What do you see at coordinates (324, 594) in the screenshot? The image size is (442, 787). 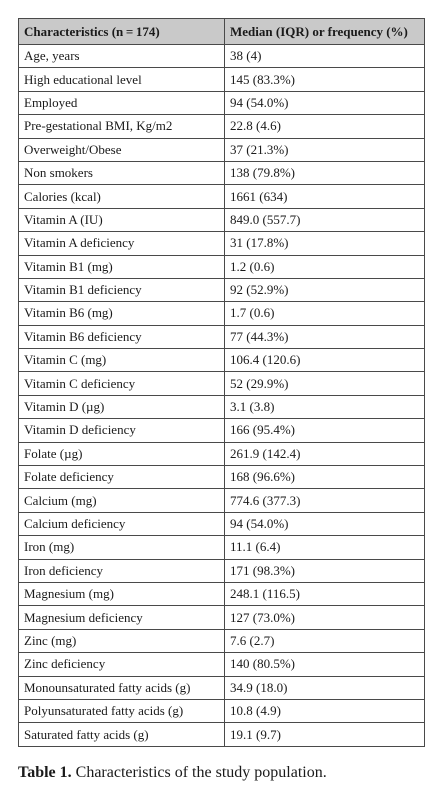 I see `value-cell: 248.1 (116.5)` at bounding box center [324, 594].